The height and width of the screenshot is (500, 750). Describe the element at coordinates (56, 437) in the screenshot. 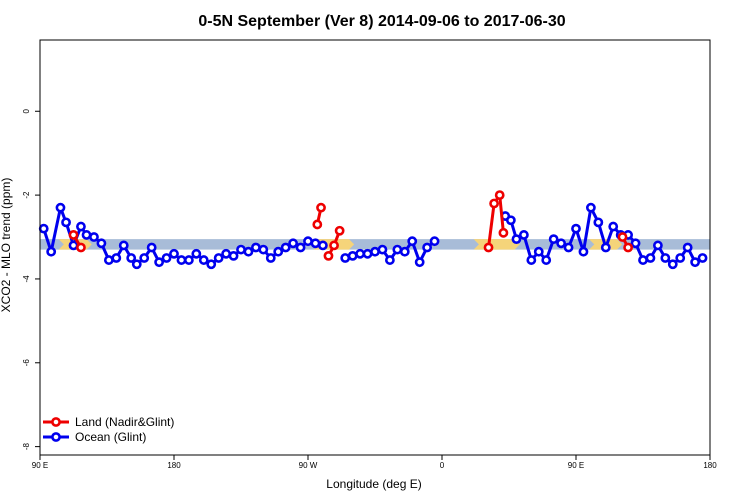

I see `ocean-legend-marker` at that location.